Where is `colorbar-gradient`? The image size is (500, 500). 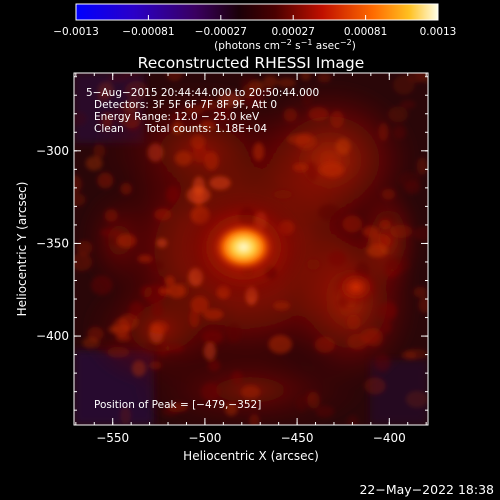 colorbar-gradient is located at coordinates (257, 12).